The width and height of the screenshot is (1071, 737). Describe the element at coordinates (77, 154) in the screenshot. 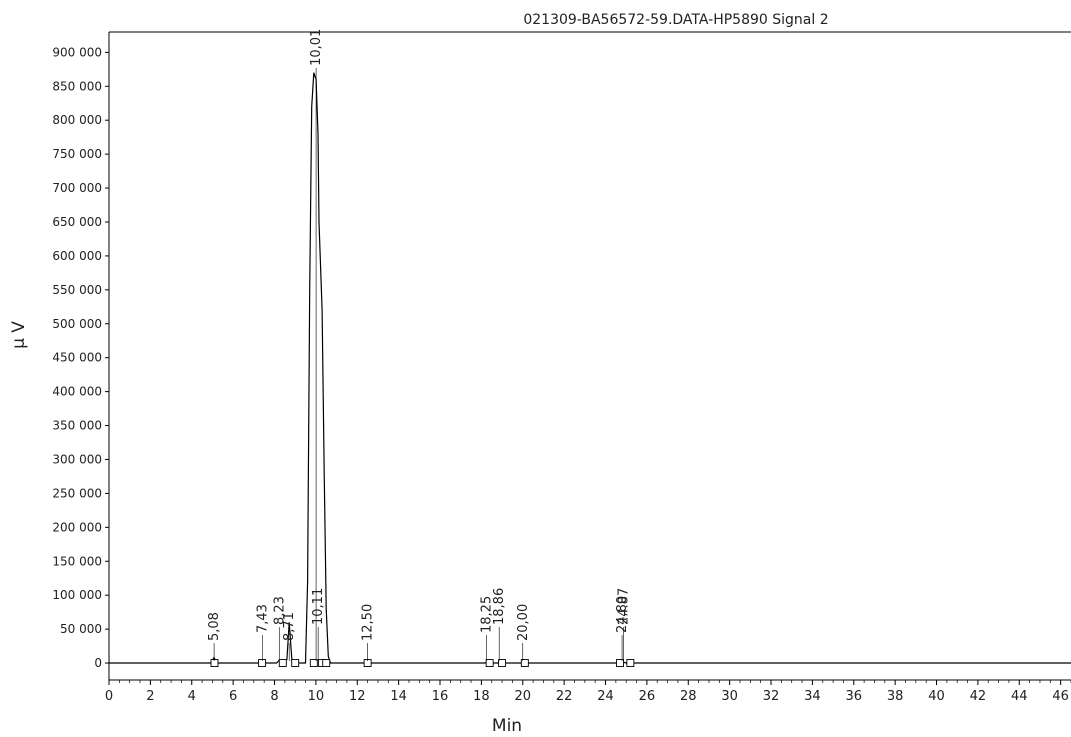

I see `y-tick-label: 750 000` at that location.